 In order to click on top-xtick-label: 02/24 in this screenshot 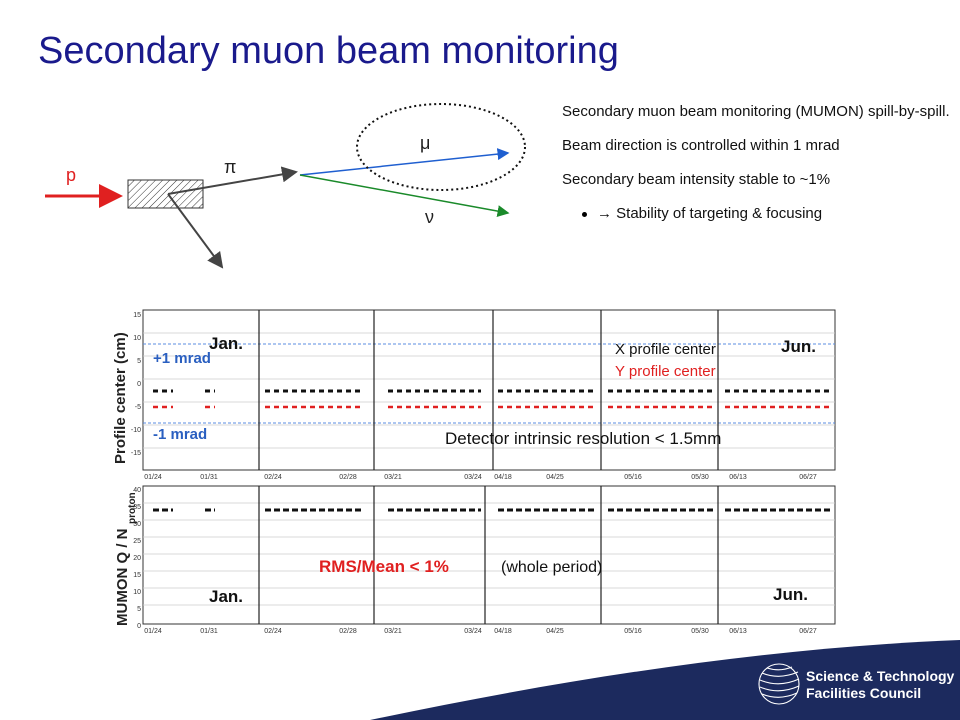, I will do `click(273, 477)`.